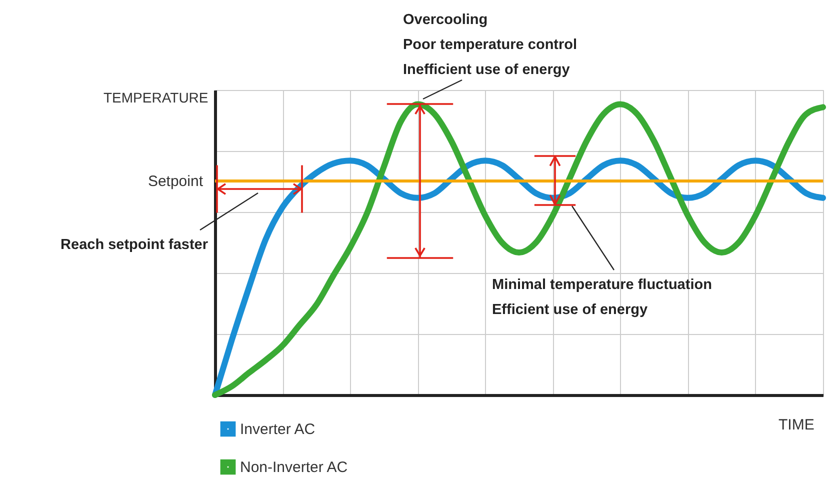 This screenshot has height=477, width=828. Describe the element at coordinates (278, 429) in the screenshot. I see `legend-label: Inverter AC` at that location.